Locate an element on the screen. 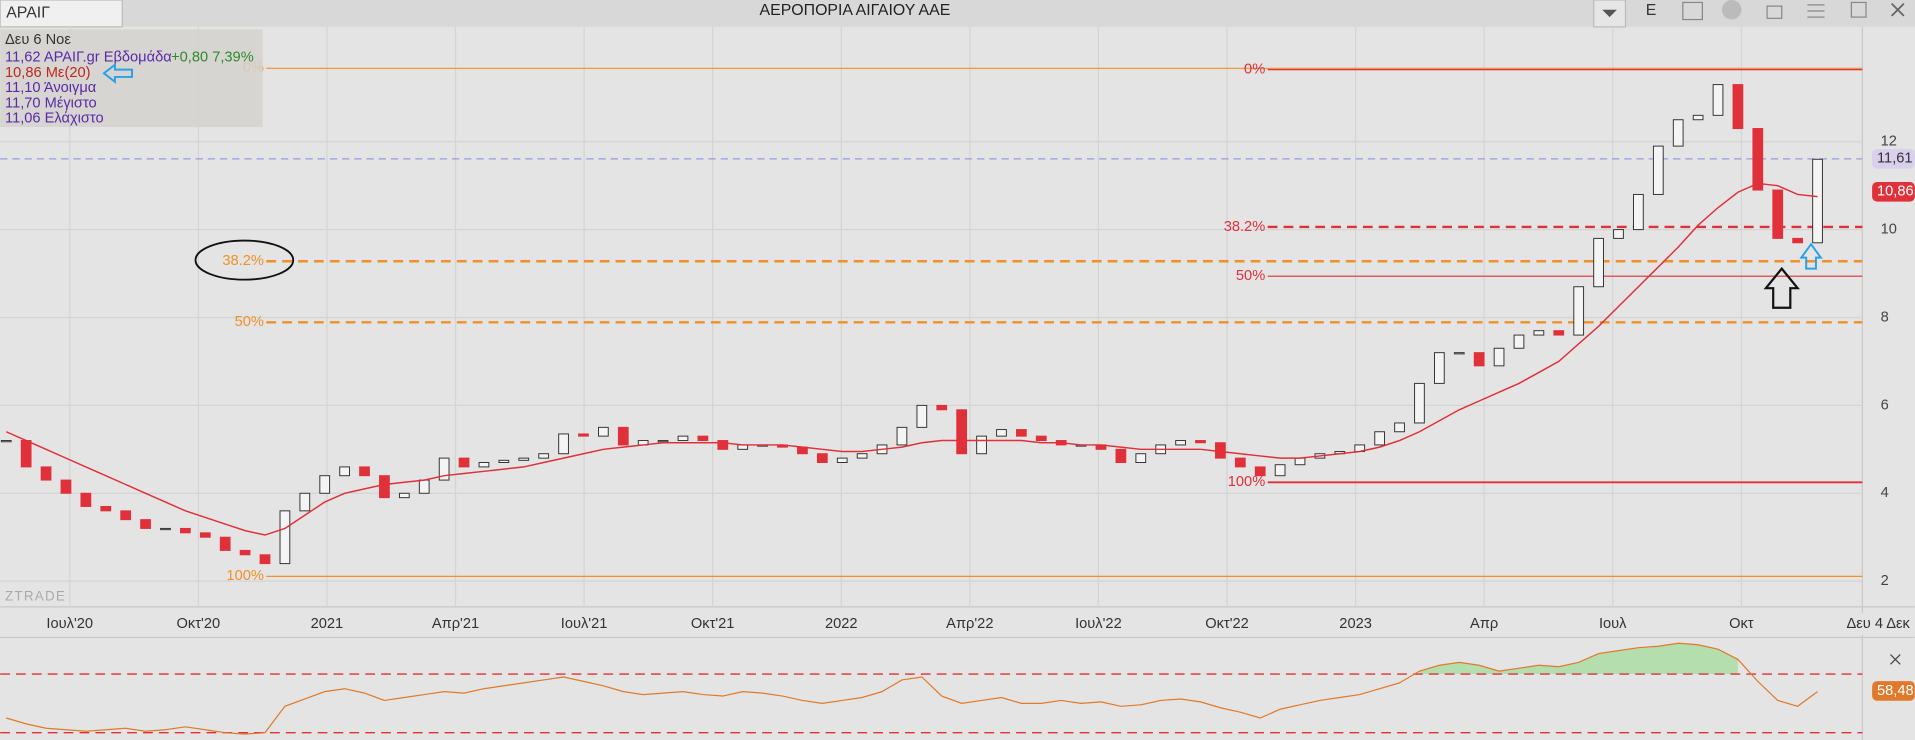 The height and width of the screenshot is (740, 1915). y-tick-label: 2 is located at coordinates (1885, 581).